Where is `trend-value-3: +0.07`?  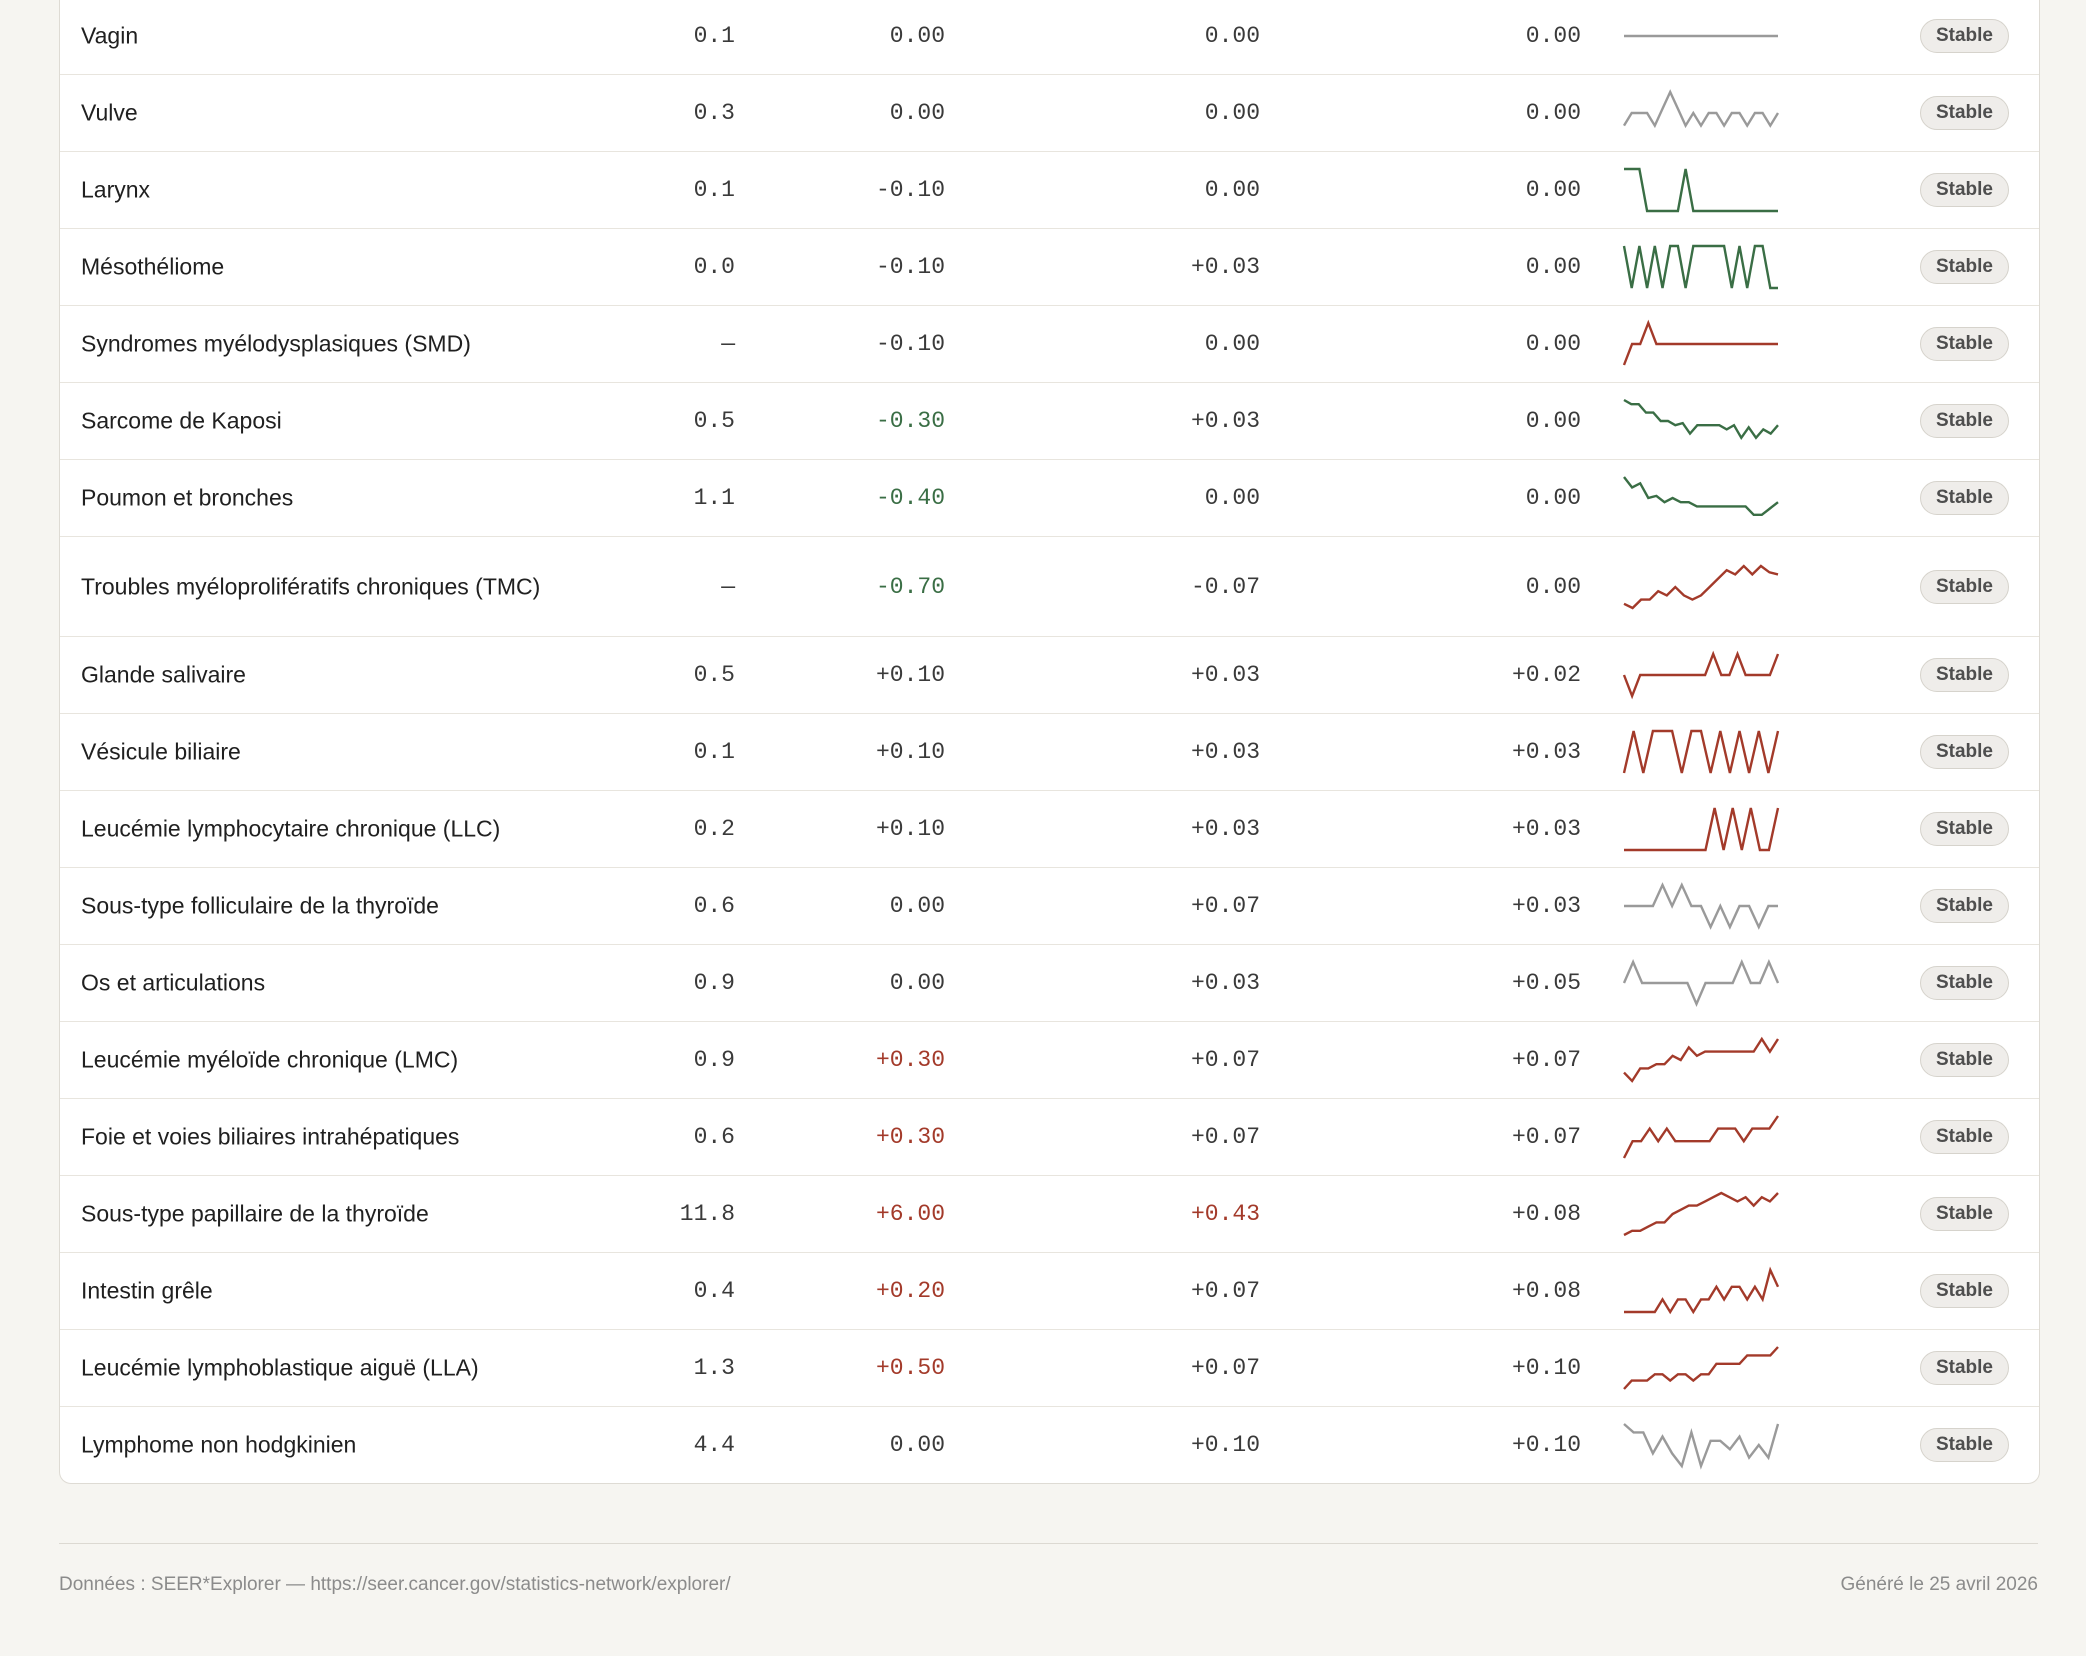 trend-value-3: +0.07 is located at coordinates (1546, 1137).